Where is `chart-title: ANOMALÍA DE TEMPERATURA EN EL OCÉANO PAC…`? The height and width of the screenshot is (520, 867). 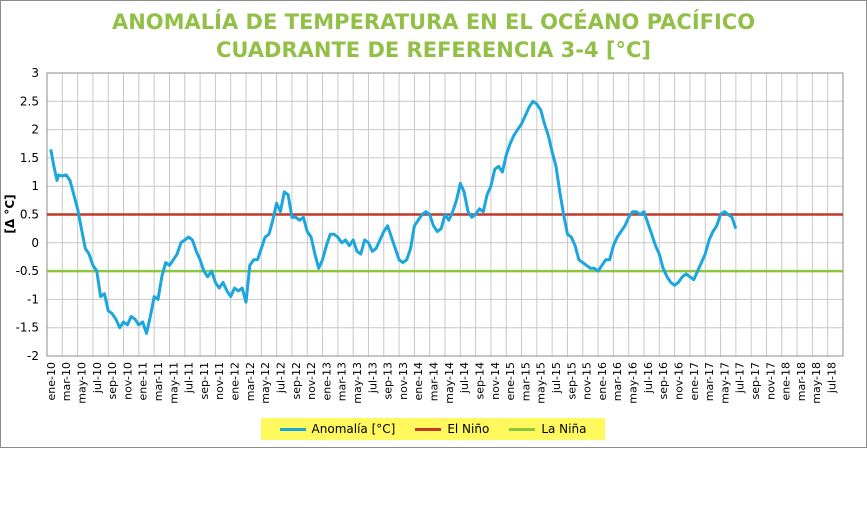 chart-title: ANOMALÍA DE TEMPERATURA EN EL OCÉANO PAC… is located at coordinates (433, 36).